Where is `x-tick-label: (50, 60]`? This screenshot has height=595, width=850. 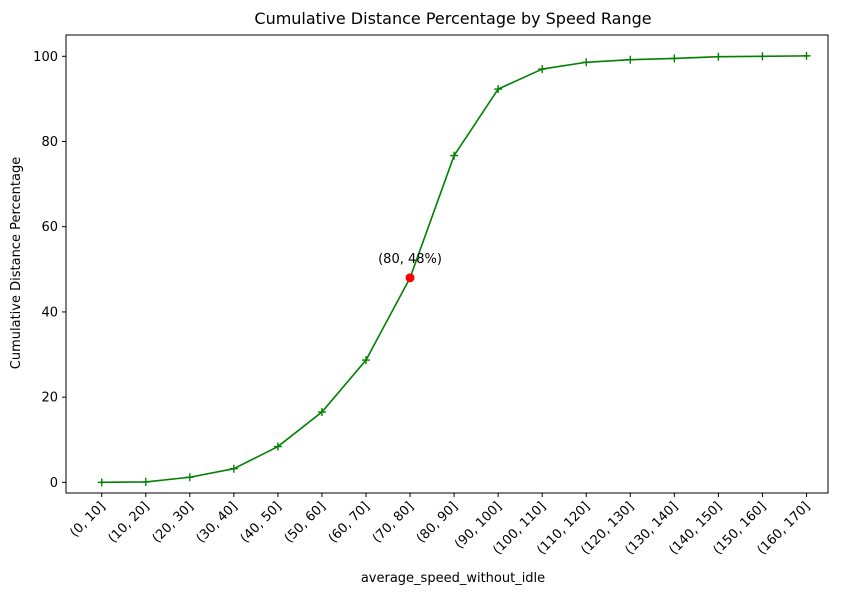
x-tick-label: (50, 60] is located at coordinates (305, 522).